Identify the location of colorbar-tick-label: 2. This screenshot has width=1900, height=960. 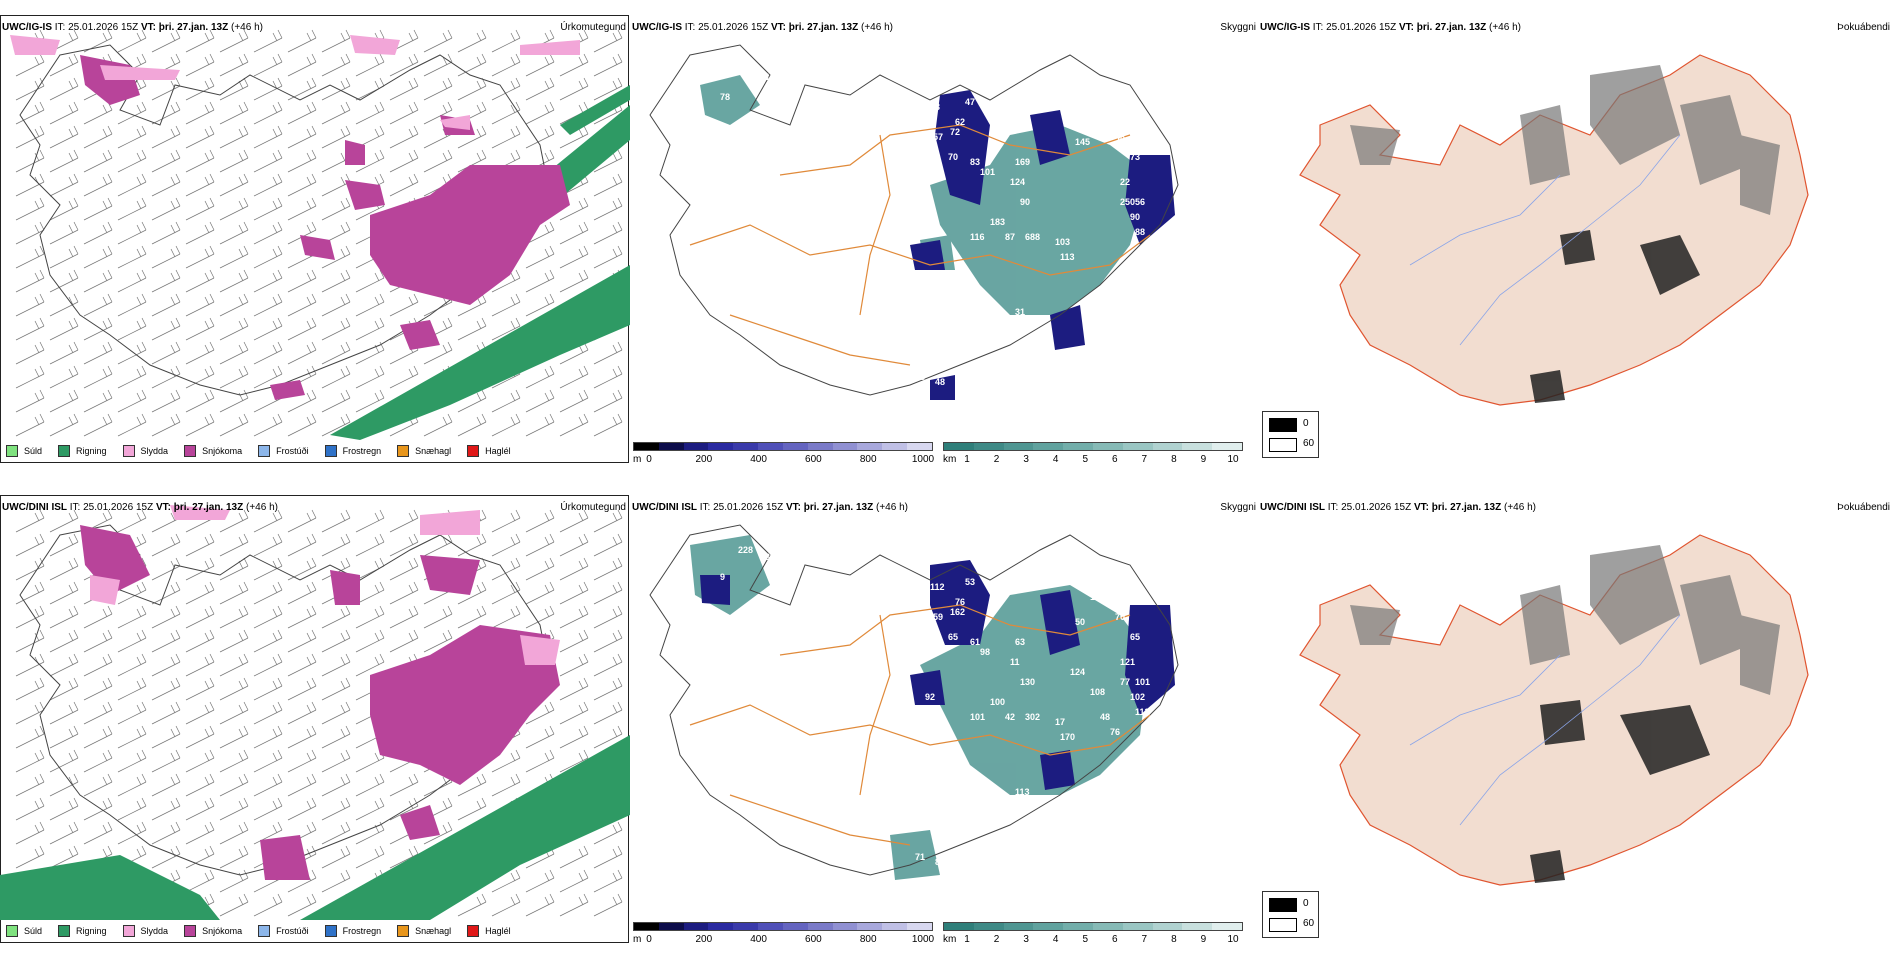
(996, 939).